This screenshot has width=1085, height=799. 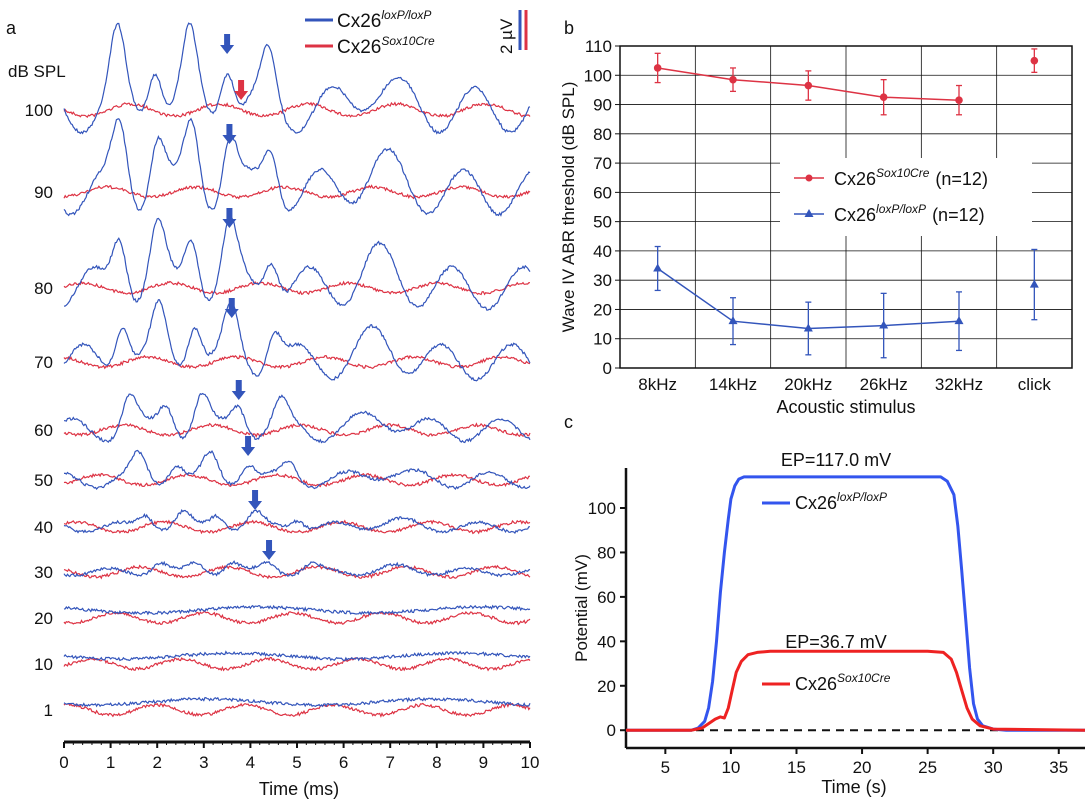 I want to click on time-tick-label-6: 6, so click(x=343, y=762).